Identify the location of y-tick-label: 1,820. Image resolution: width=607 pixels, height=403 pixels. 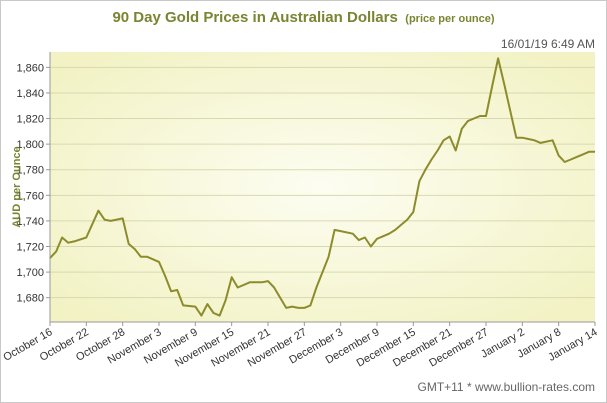
(30, 120).